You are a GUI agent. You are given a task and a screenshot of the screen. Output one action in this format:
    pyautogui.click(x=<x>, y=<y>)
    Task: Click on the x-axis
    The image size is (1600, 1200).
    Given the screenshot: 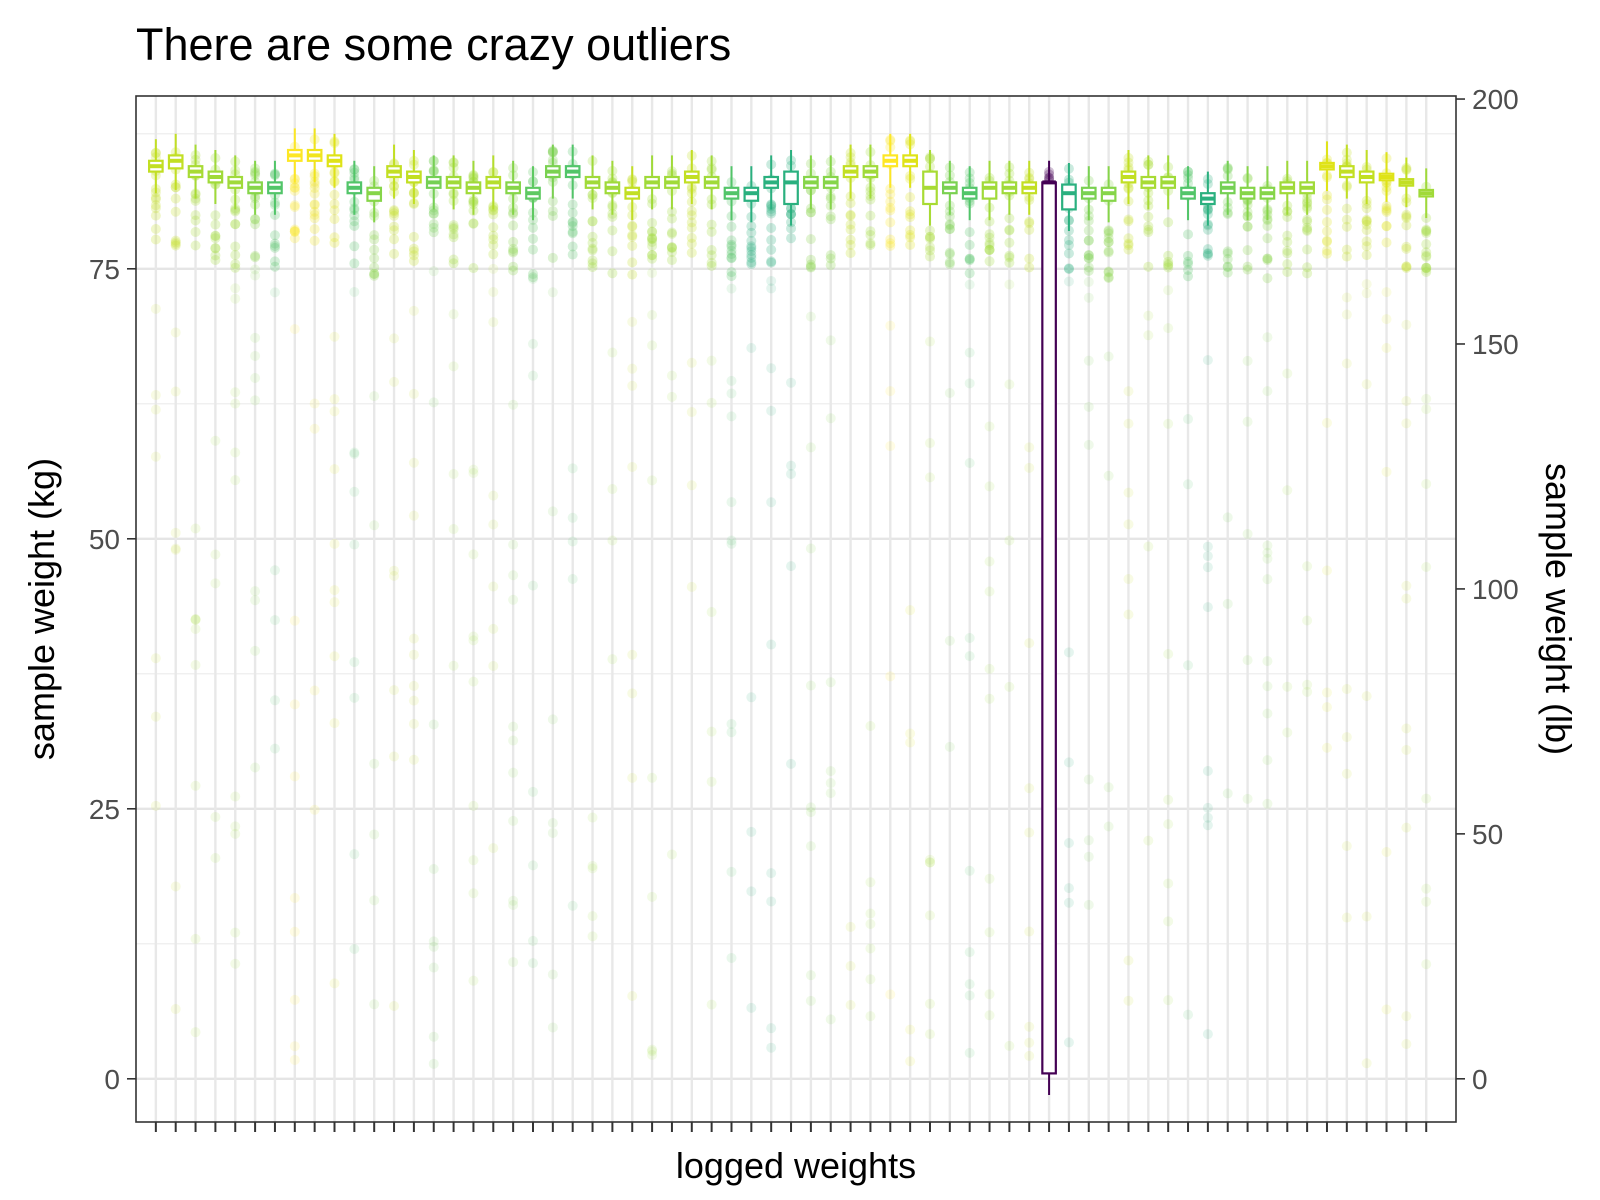 What is the action you would take?
    pyautogui.click(x=791, y=1127)
    